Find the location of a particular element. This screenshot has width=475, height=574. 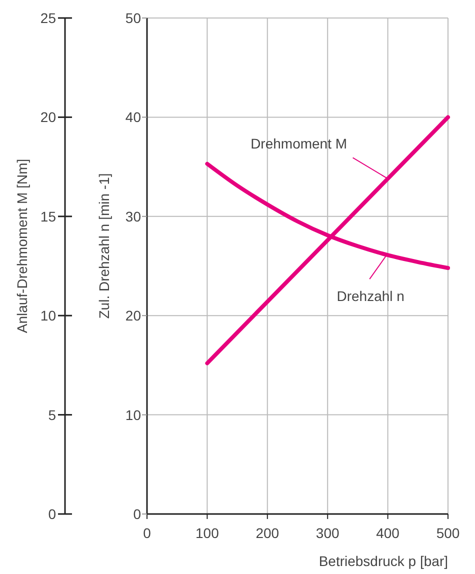

y2-tick-label: 25 is located at coordinates (48, 18).